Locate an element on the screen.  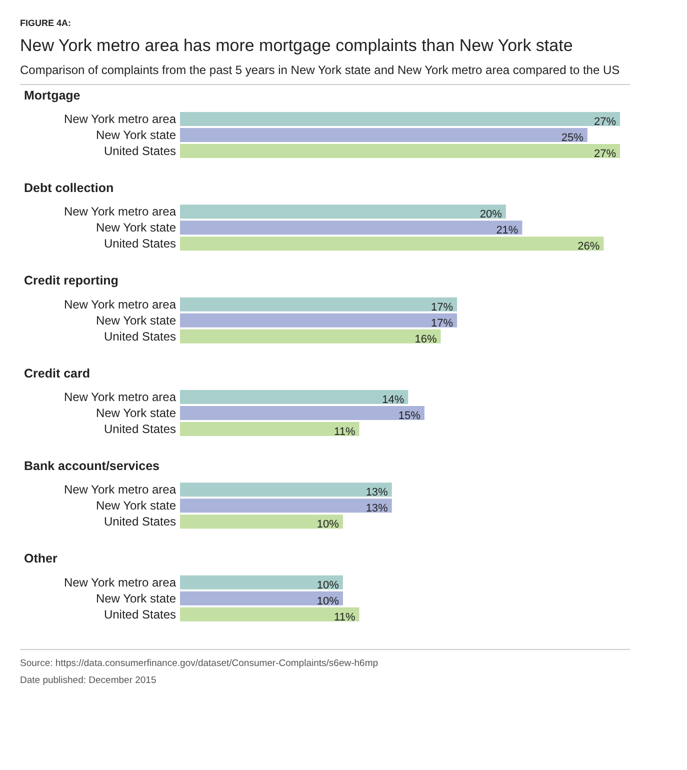
series-label: New York metro area is located at coordinates (120, 119).